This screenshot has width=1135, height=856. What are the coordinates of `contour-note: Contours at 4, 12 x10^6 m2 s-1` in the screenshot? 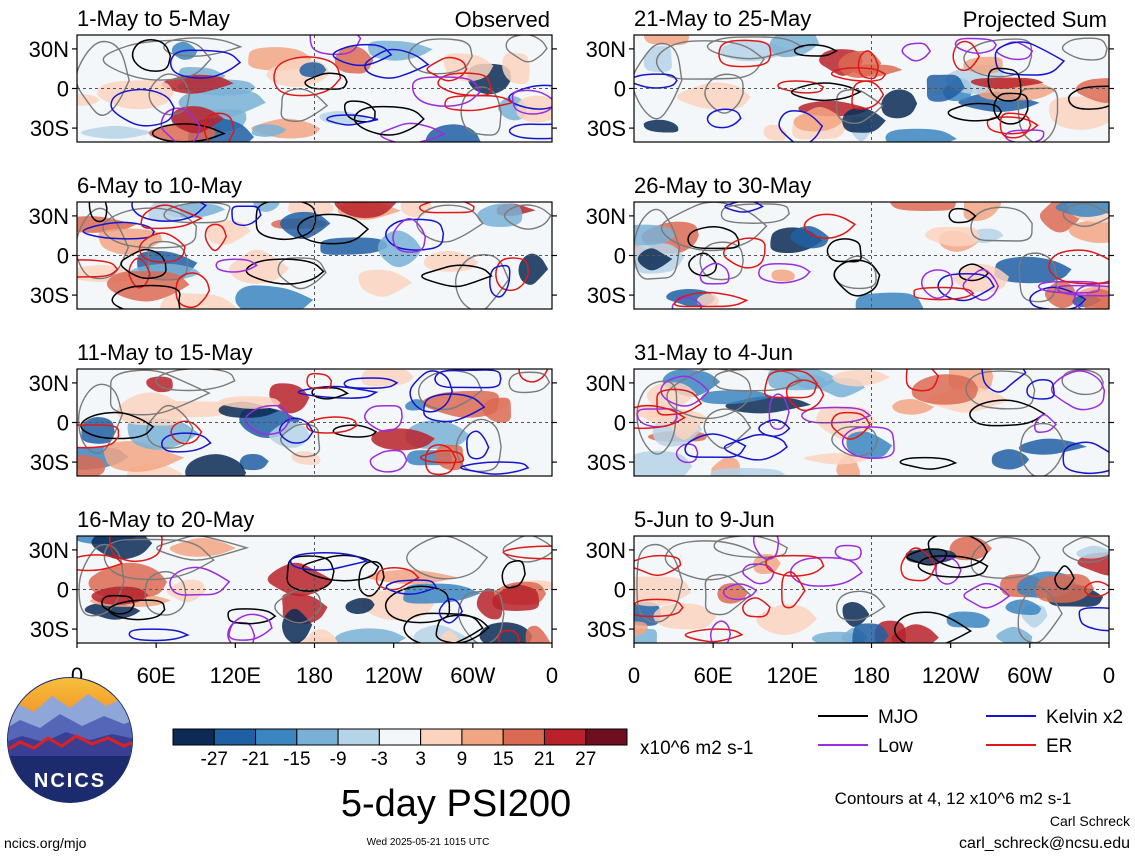 It's located at (953, 798).